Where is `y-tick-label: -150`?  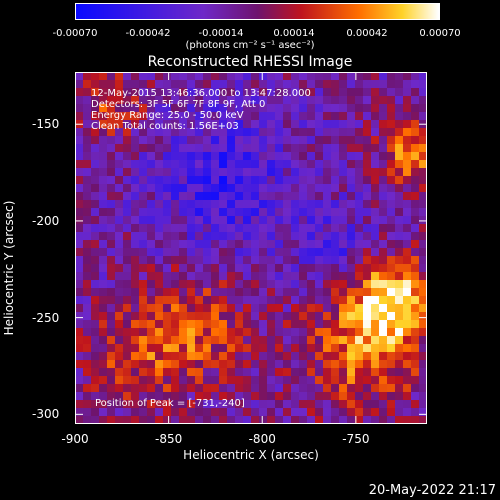
y-tick-label: -150 is located at coordinates (46, 124).